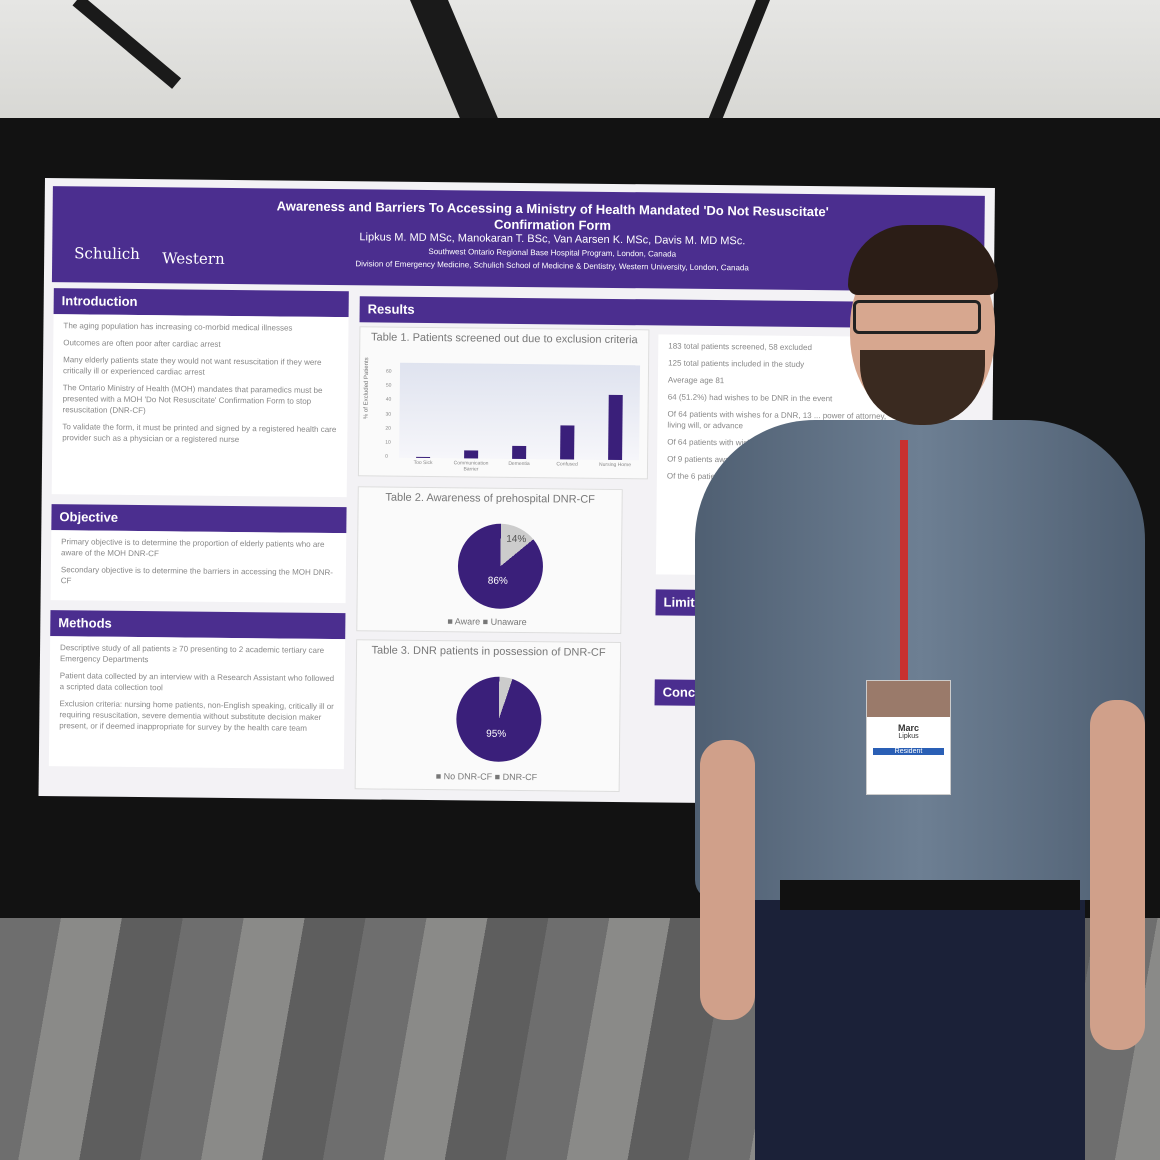  Describe the element at coordinates (908, 728) in the screenshot. I see `badge-name: Marc` at that location.